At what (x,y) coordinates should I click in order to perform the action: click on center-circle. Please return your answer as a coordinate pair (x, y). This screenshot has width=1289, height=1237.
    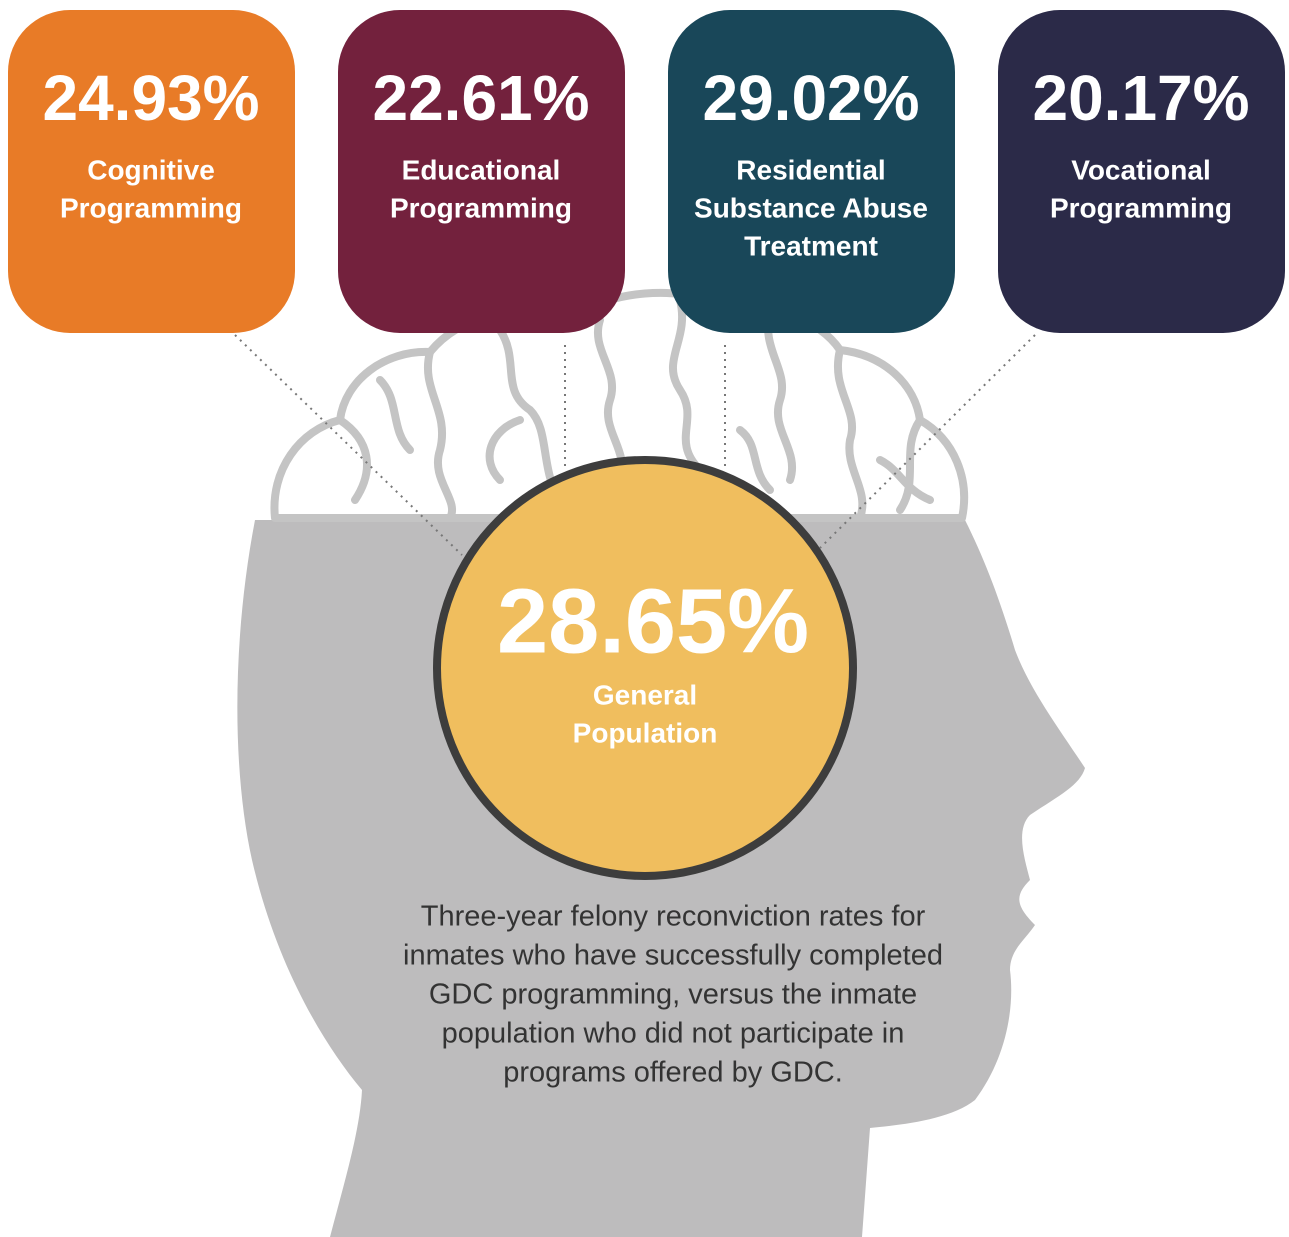
    Looking at the image, I should click on (645, 668).